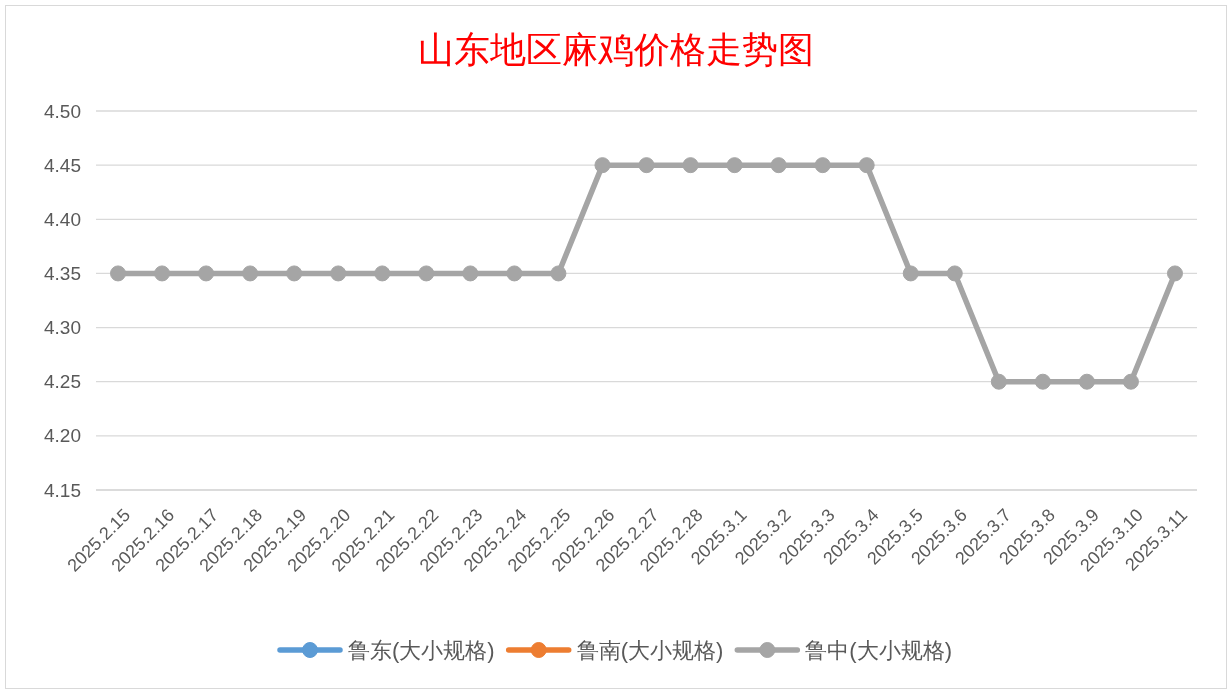 Image resolution: width=1232 pixels, height=694 pixels. Describe the element at coordinates (62, 219) in the screenshot. I see `y-tick-label: 4.40` at that location.